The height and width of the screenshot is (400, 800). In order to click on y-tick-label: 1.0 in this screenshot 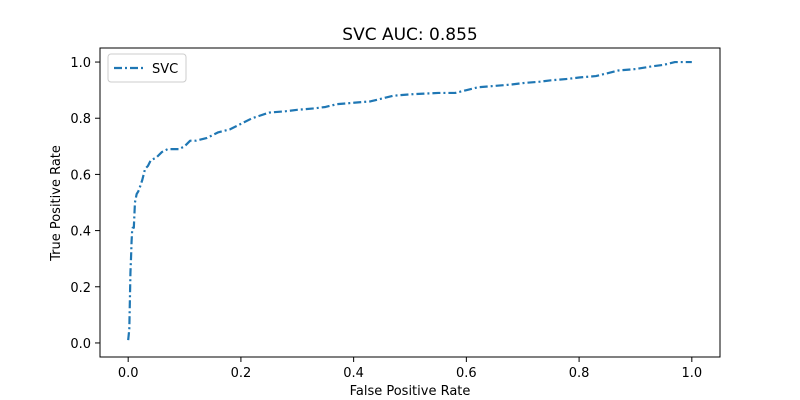, I will do `click(80, 63)`.